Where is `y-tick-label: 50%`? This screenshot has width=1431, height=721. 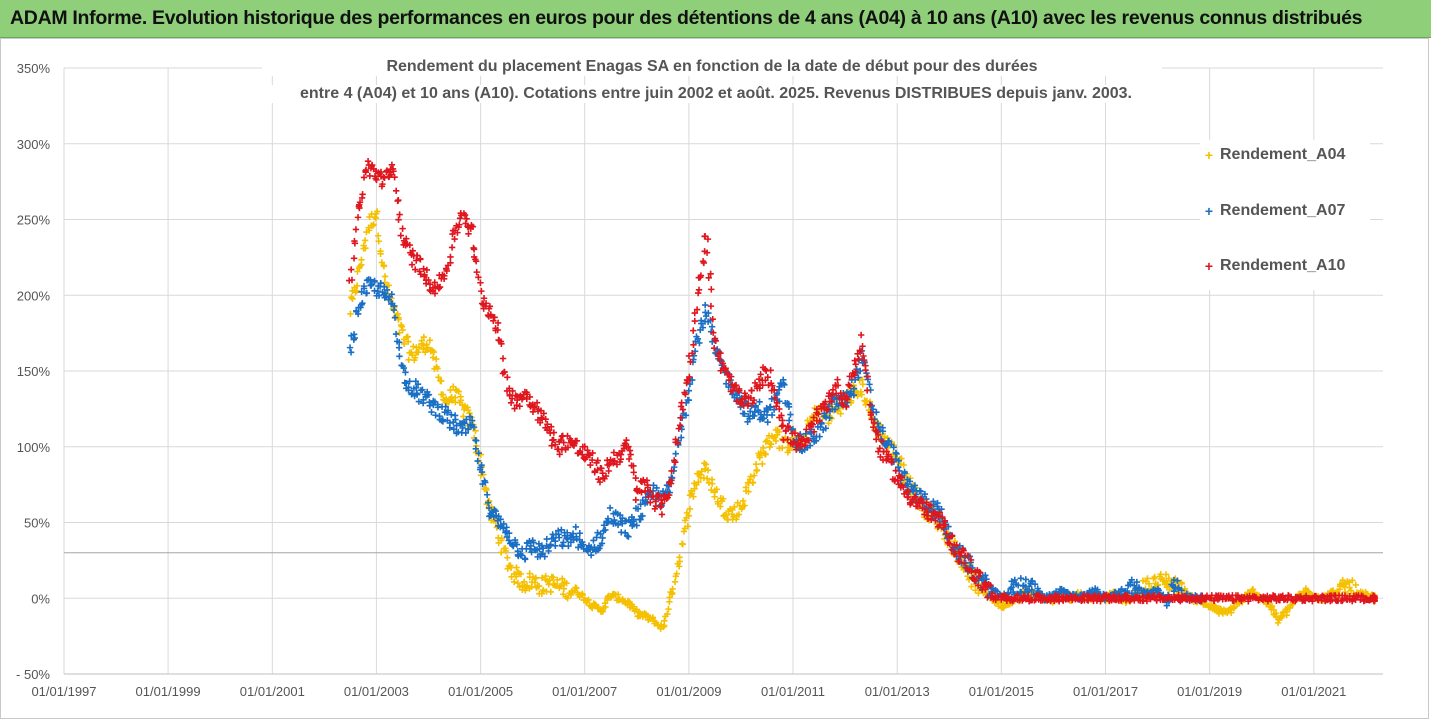
y-tick-label: 50% is located at coordinates (37, 523).